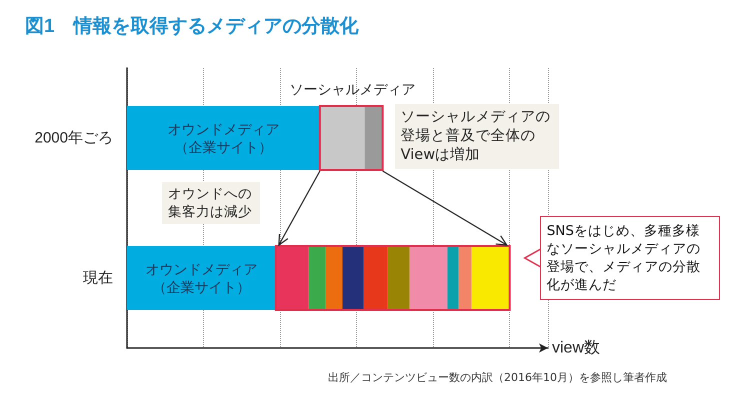  What do you see at coordinates (73, 138) in the screenshot?
I see `y-tick-label: 2000年ごろ` at bounding box center [73, 138].